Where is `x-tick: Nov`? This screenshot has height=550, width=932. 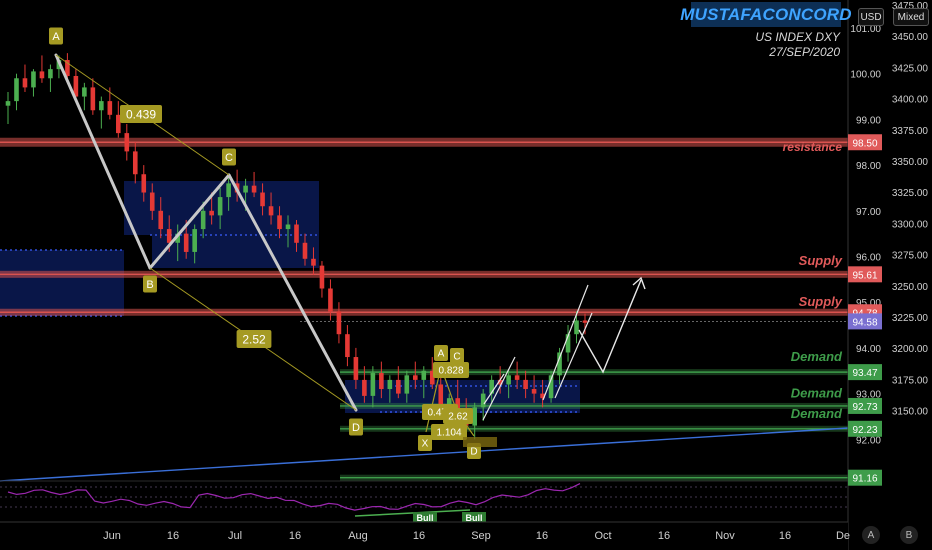
x-tick: Nov is located at coordinates (725, 536).